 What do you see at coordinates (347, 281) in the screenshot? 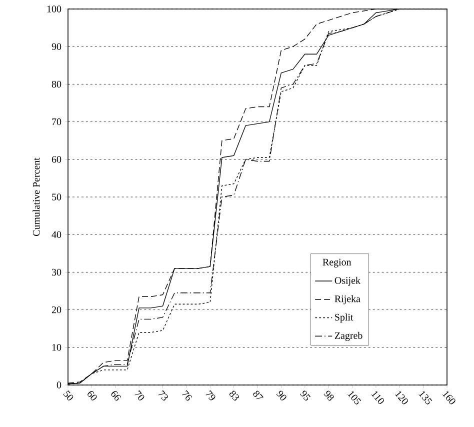
I see `legend-label: Osijek` at bounding box center [347, 281].